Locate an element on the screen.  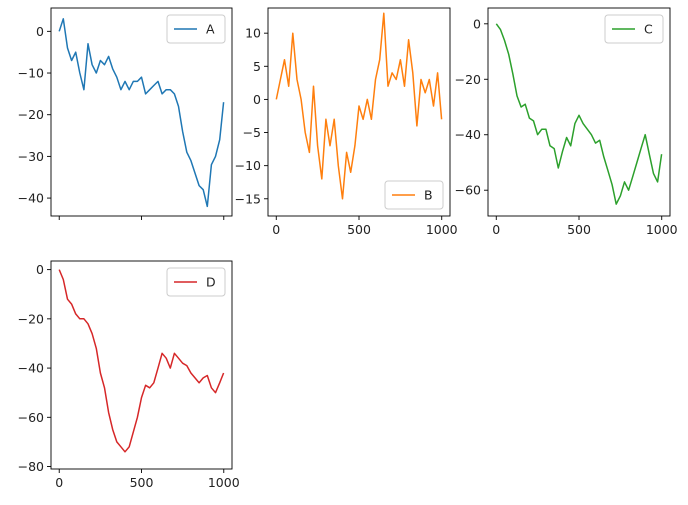
legend-label: C is located at coordinates (648, 29).